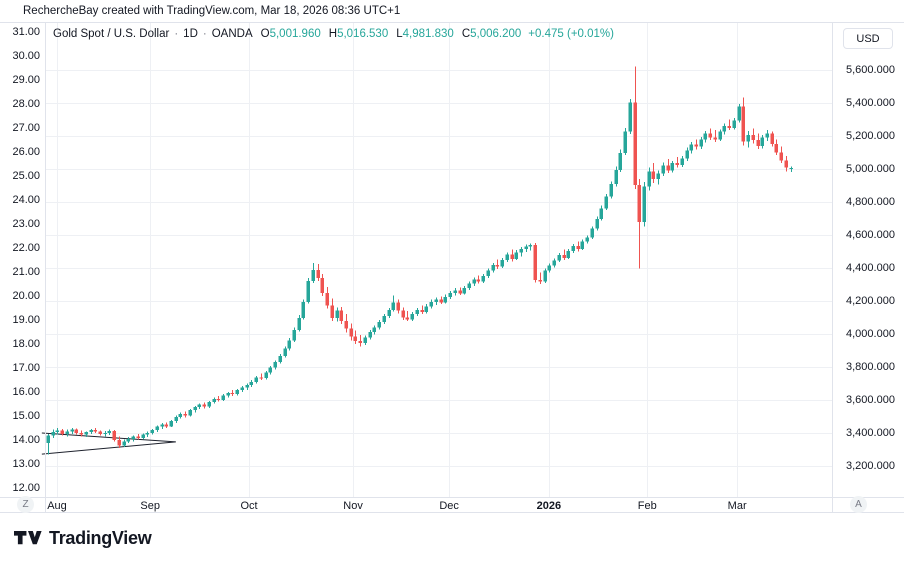 The width and height of the screenshot is (904, 562). I want to click on right-axis-tick: 3,600.000, so click(870, 400).